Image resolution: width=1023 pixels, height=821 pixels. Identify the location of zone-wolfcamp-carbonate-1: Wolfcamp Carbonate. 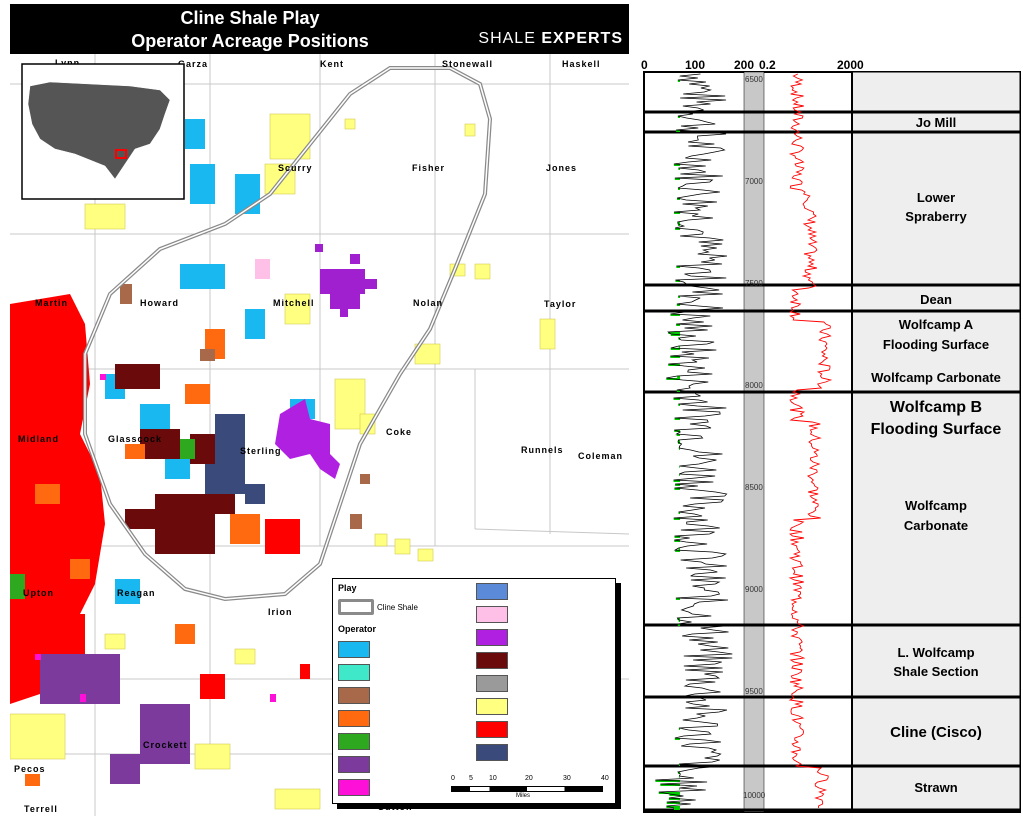
(936, 377).